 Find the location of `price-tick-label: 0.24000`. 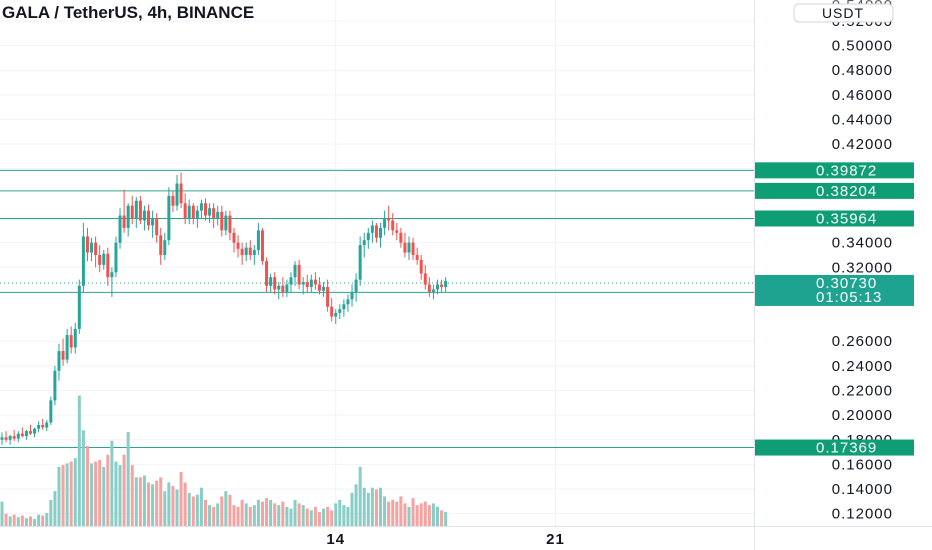

price-tick-label: 0.24000 is located at coordinates (862, 366).